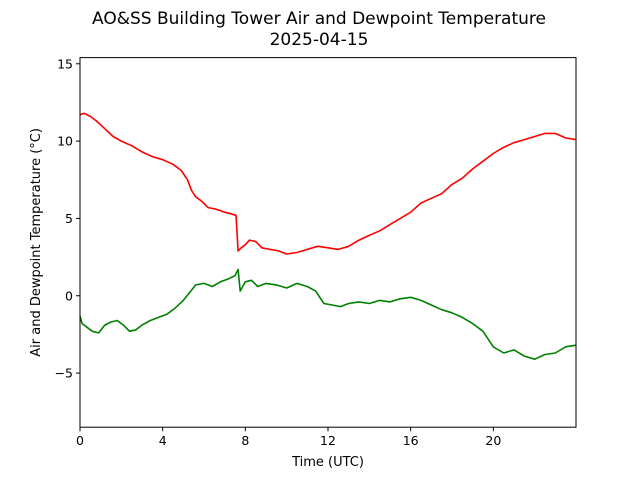 The width and height of the screenshot is (640, 480). Describe the element at coordinates (319, 40) in the screenshot. I see `chart-subtitle: 2025-04-15` at that location.